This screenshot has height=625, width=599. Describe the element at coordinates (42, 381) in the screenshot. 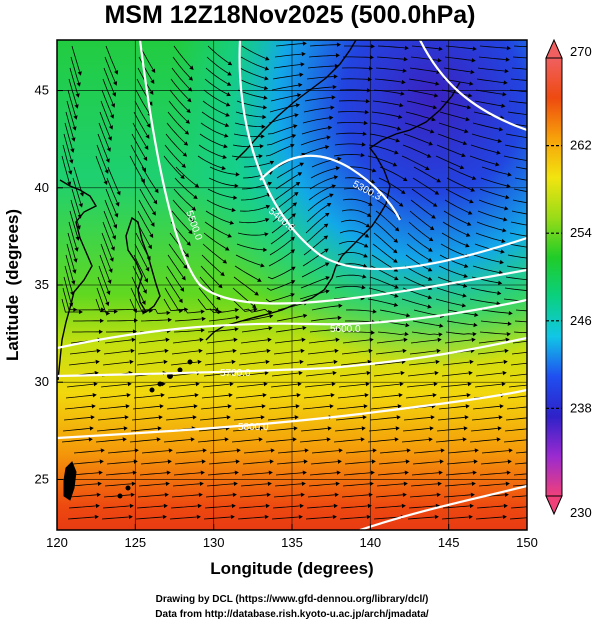

I see `y-tick-label: 30` at that location.